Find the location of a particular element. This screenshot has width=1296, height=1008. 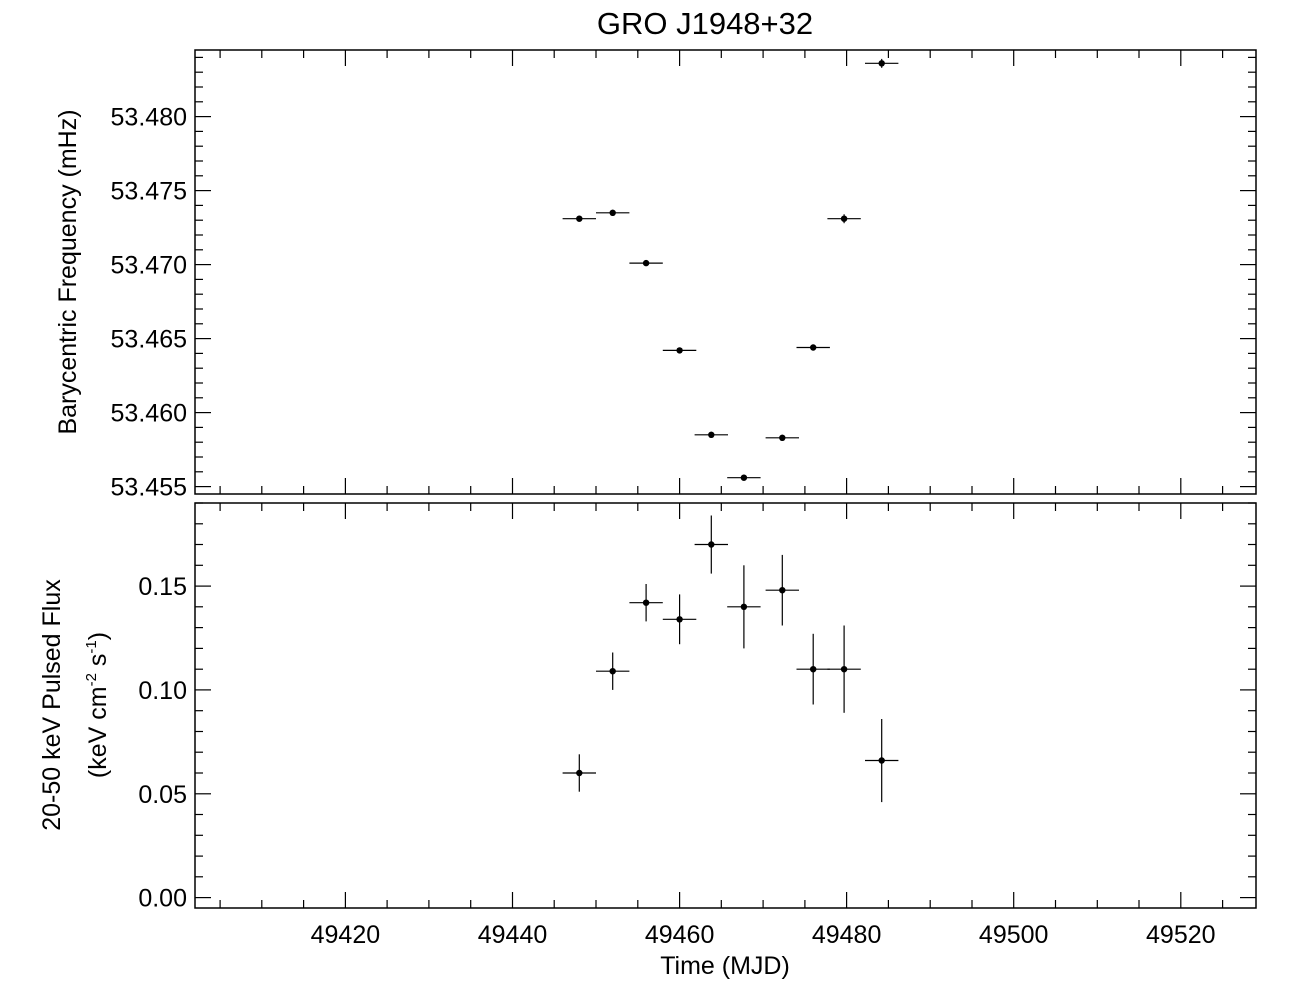

flux-y-axis-label: 20-50 keV Pulsed Flux is located at coordinates (52, 705).